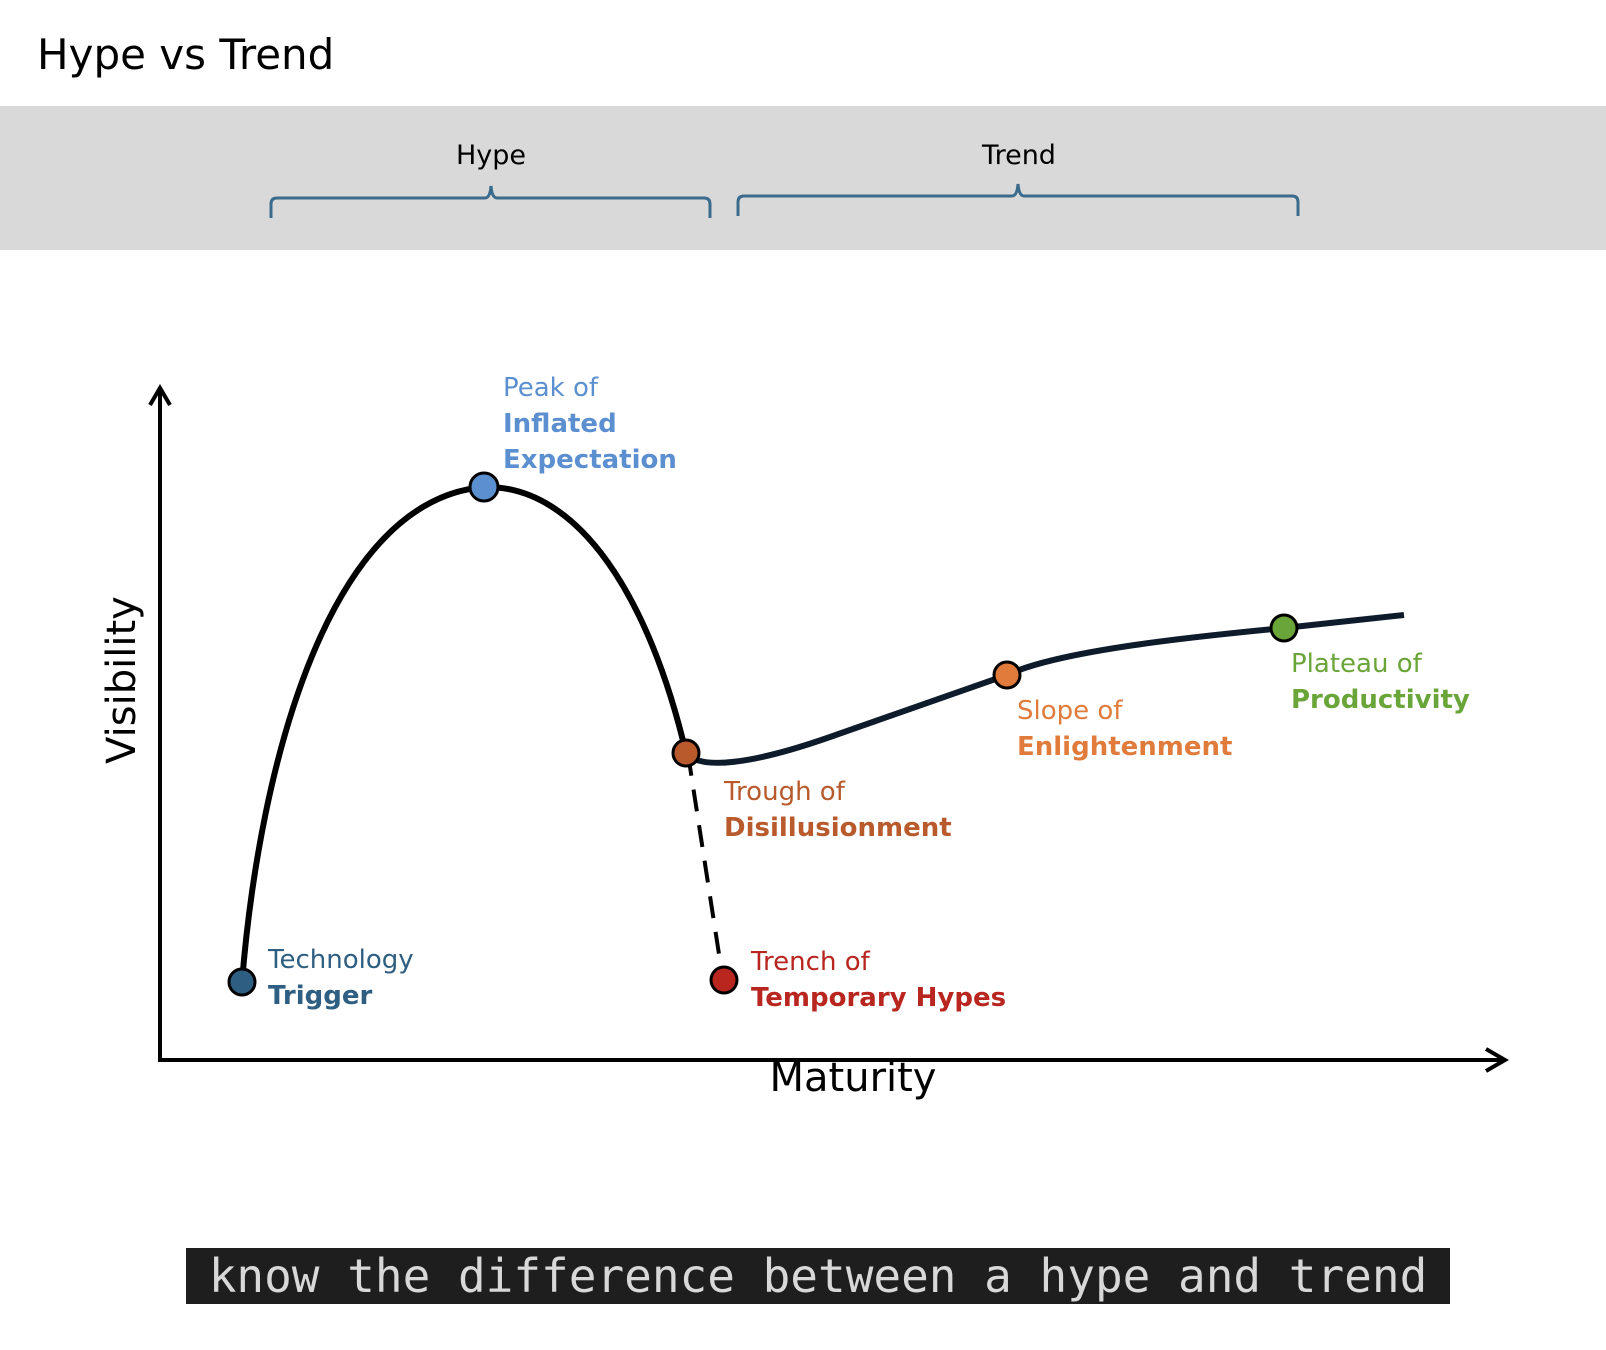  What do you see at coordinates (560, 424) in the screenshot?
I see `label-line2: Inflated` at bounding box center [560, 424].